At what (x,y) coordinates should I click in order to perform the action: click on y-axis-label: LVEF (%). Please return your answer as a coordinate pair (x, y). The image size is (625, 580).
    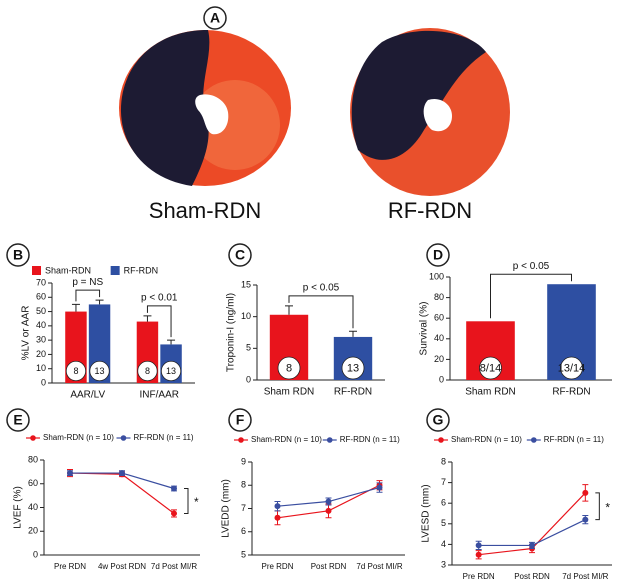
    Looking at the image, I should click on (18, 507).